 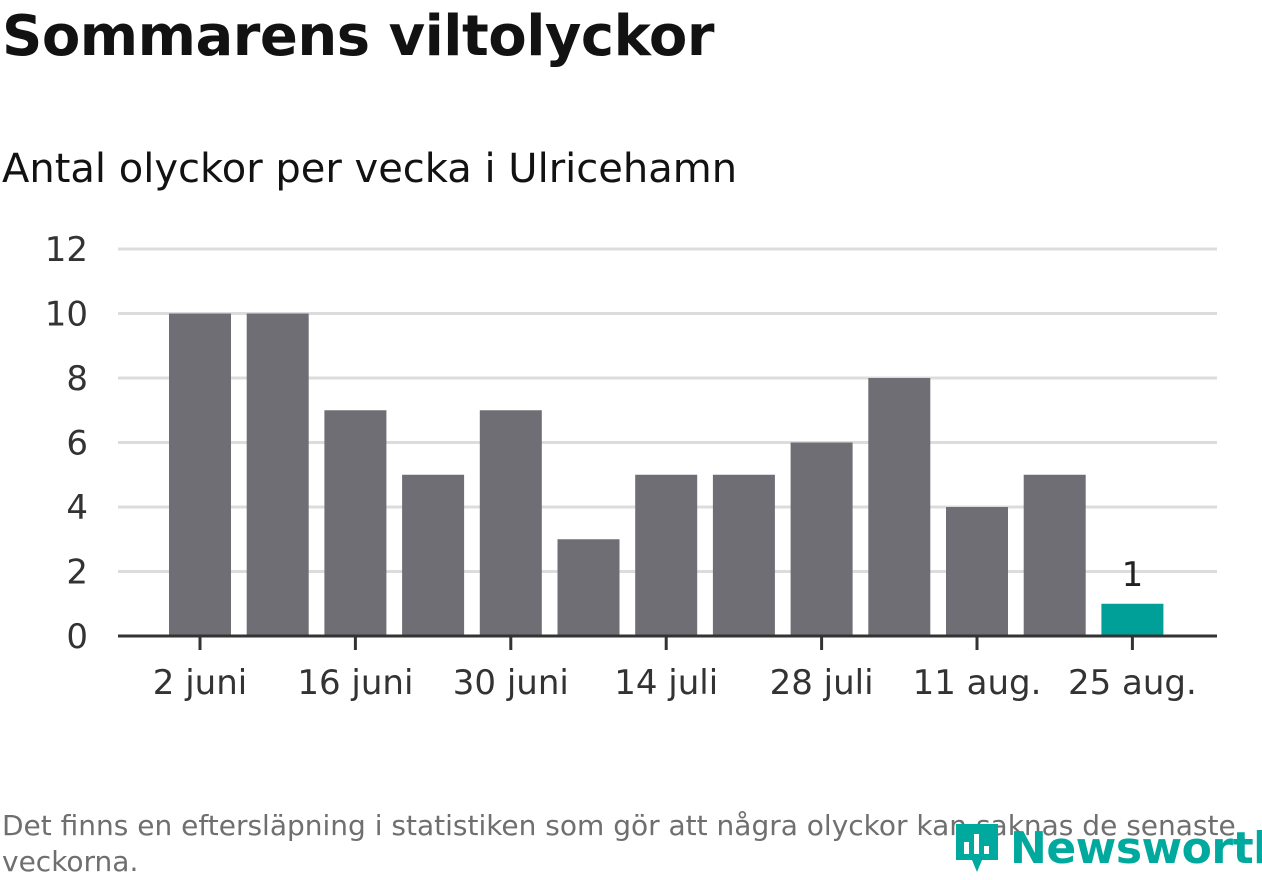 I want to click on axes, so click(x=667, y=642).